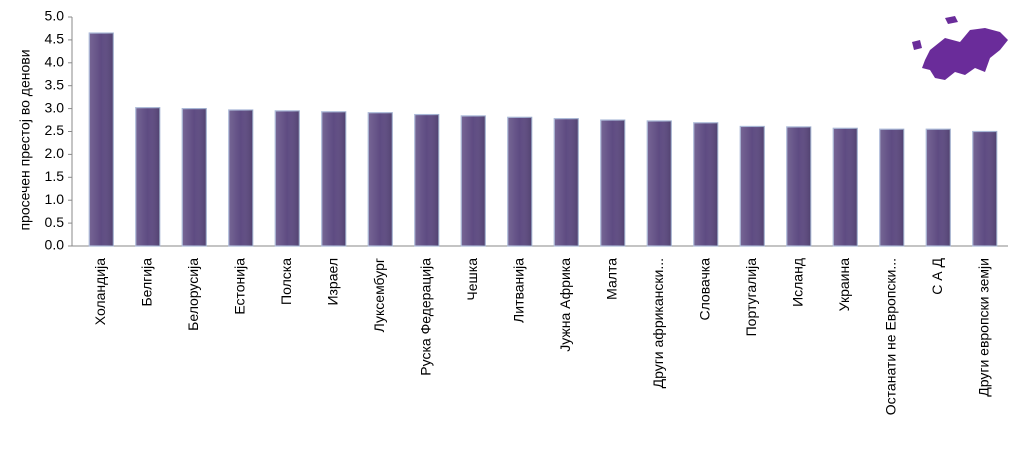 This screenshot has height=462, width=1024. What do you see at coordinates (55, 107) in the screenshot?
I see `y-tick-label: 3.0` at bounding box center [55, 107].